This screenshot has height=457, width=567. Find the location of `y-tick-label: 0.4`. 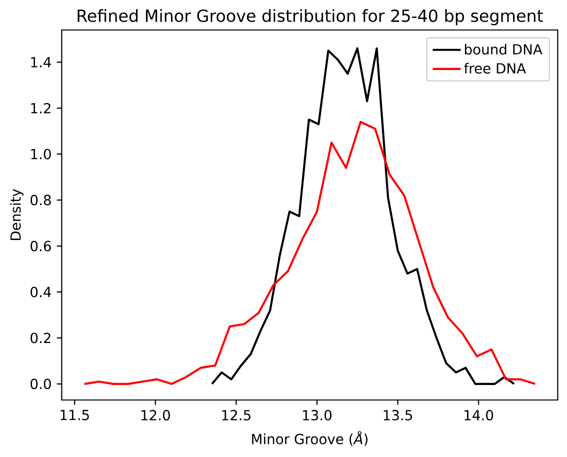

y-tick-label: 0.4 is located at coordinates (41, 292).